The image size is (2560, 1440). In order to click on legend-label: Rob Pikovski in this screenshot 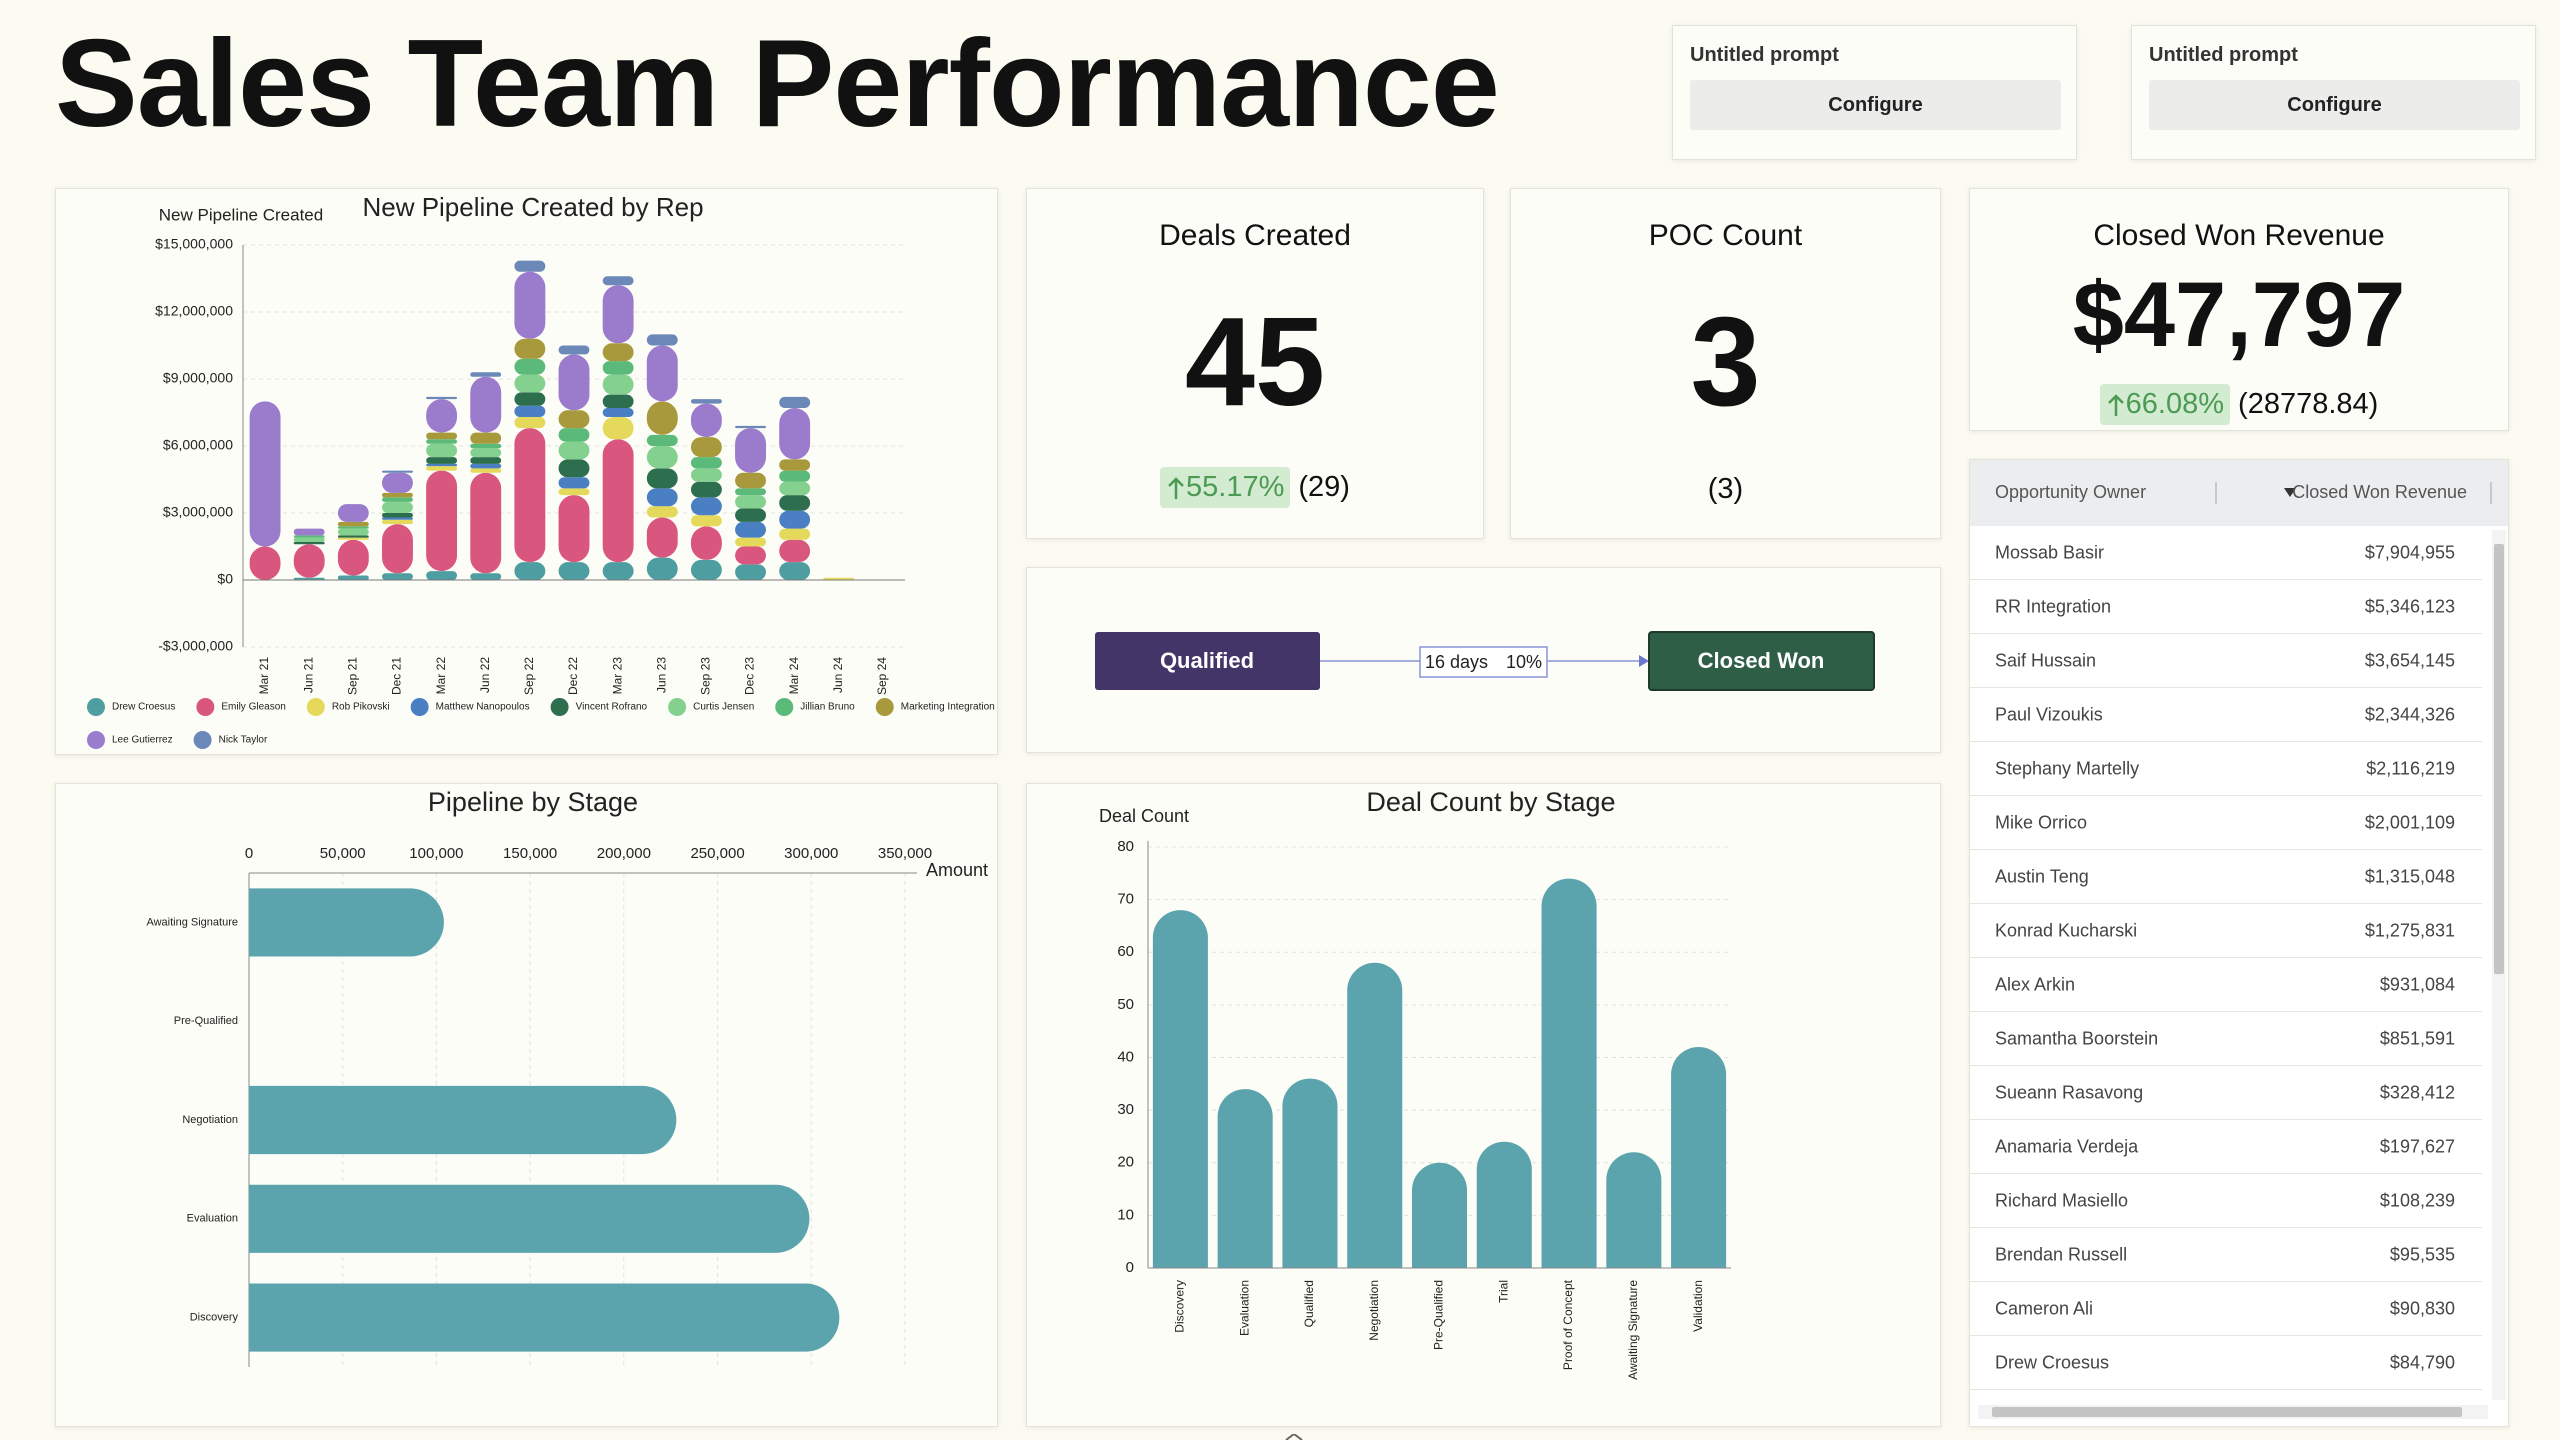, I will do `click(361, 707)`.